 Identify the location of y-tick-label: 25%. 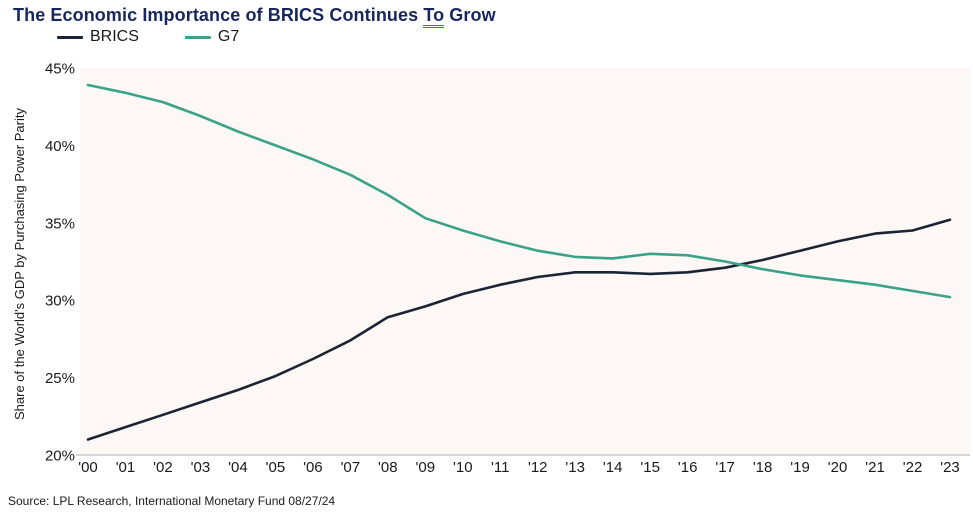
(60, 378).